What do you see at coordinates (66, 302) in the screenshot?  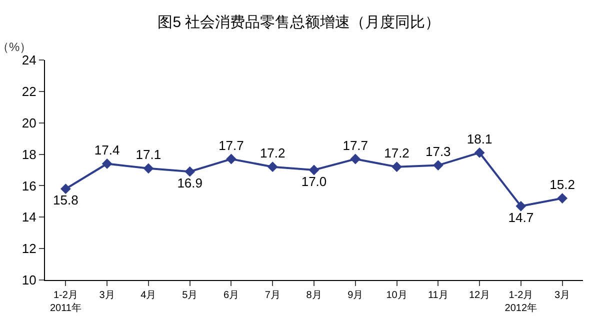 I see `x-tick-label: 1-2月 2011年` at bounding box center [66, 302].